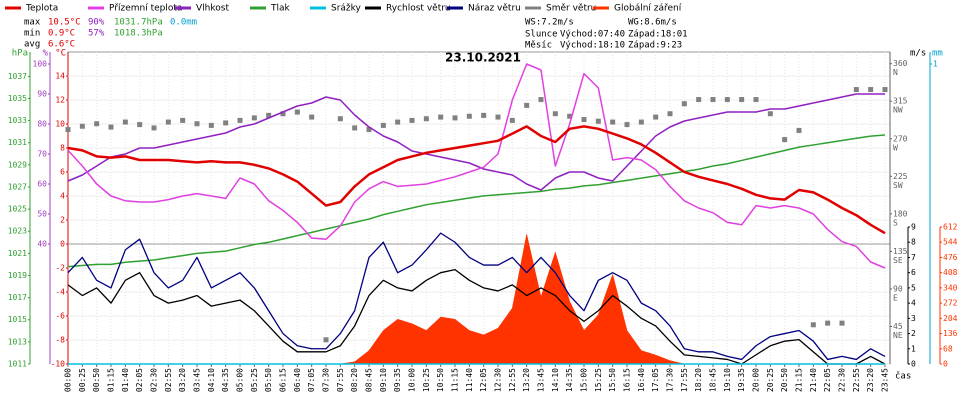  I want to click on x-tick-label: 11:40, so click(469, 380).